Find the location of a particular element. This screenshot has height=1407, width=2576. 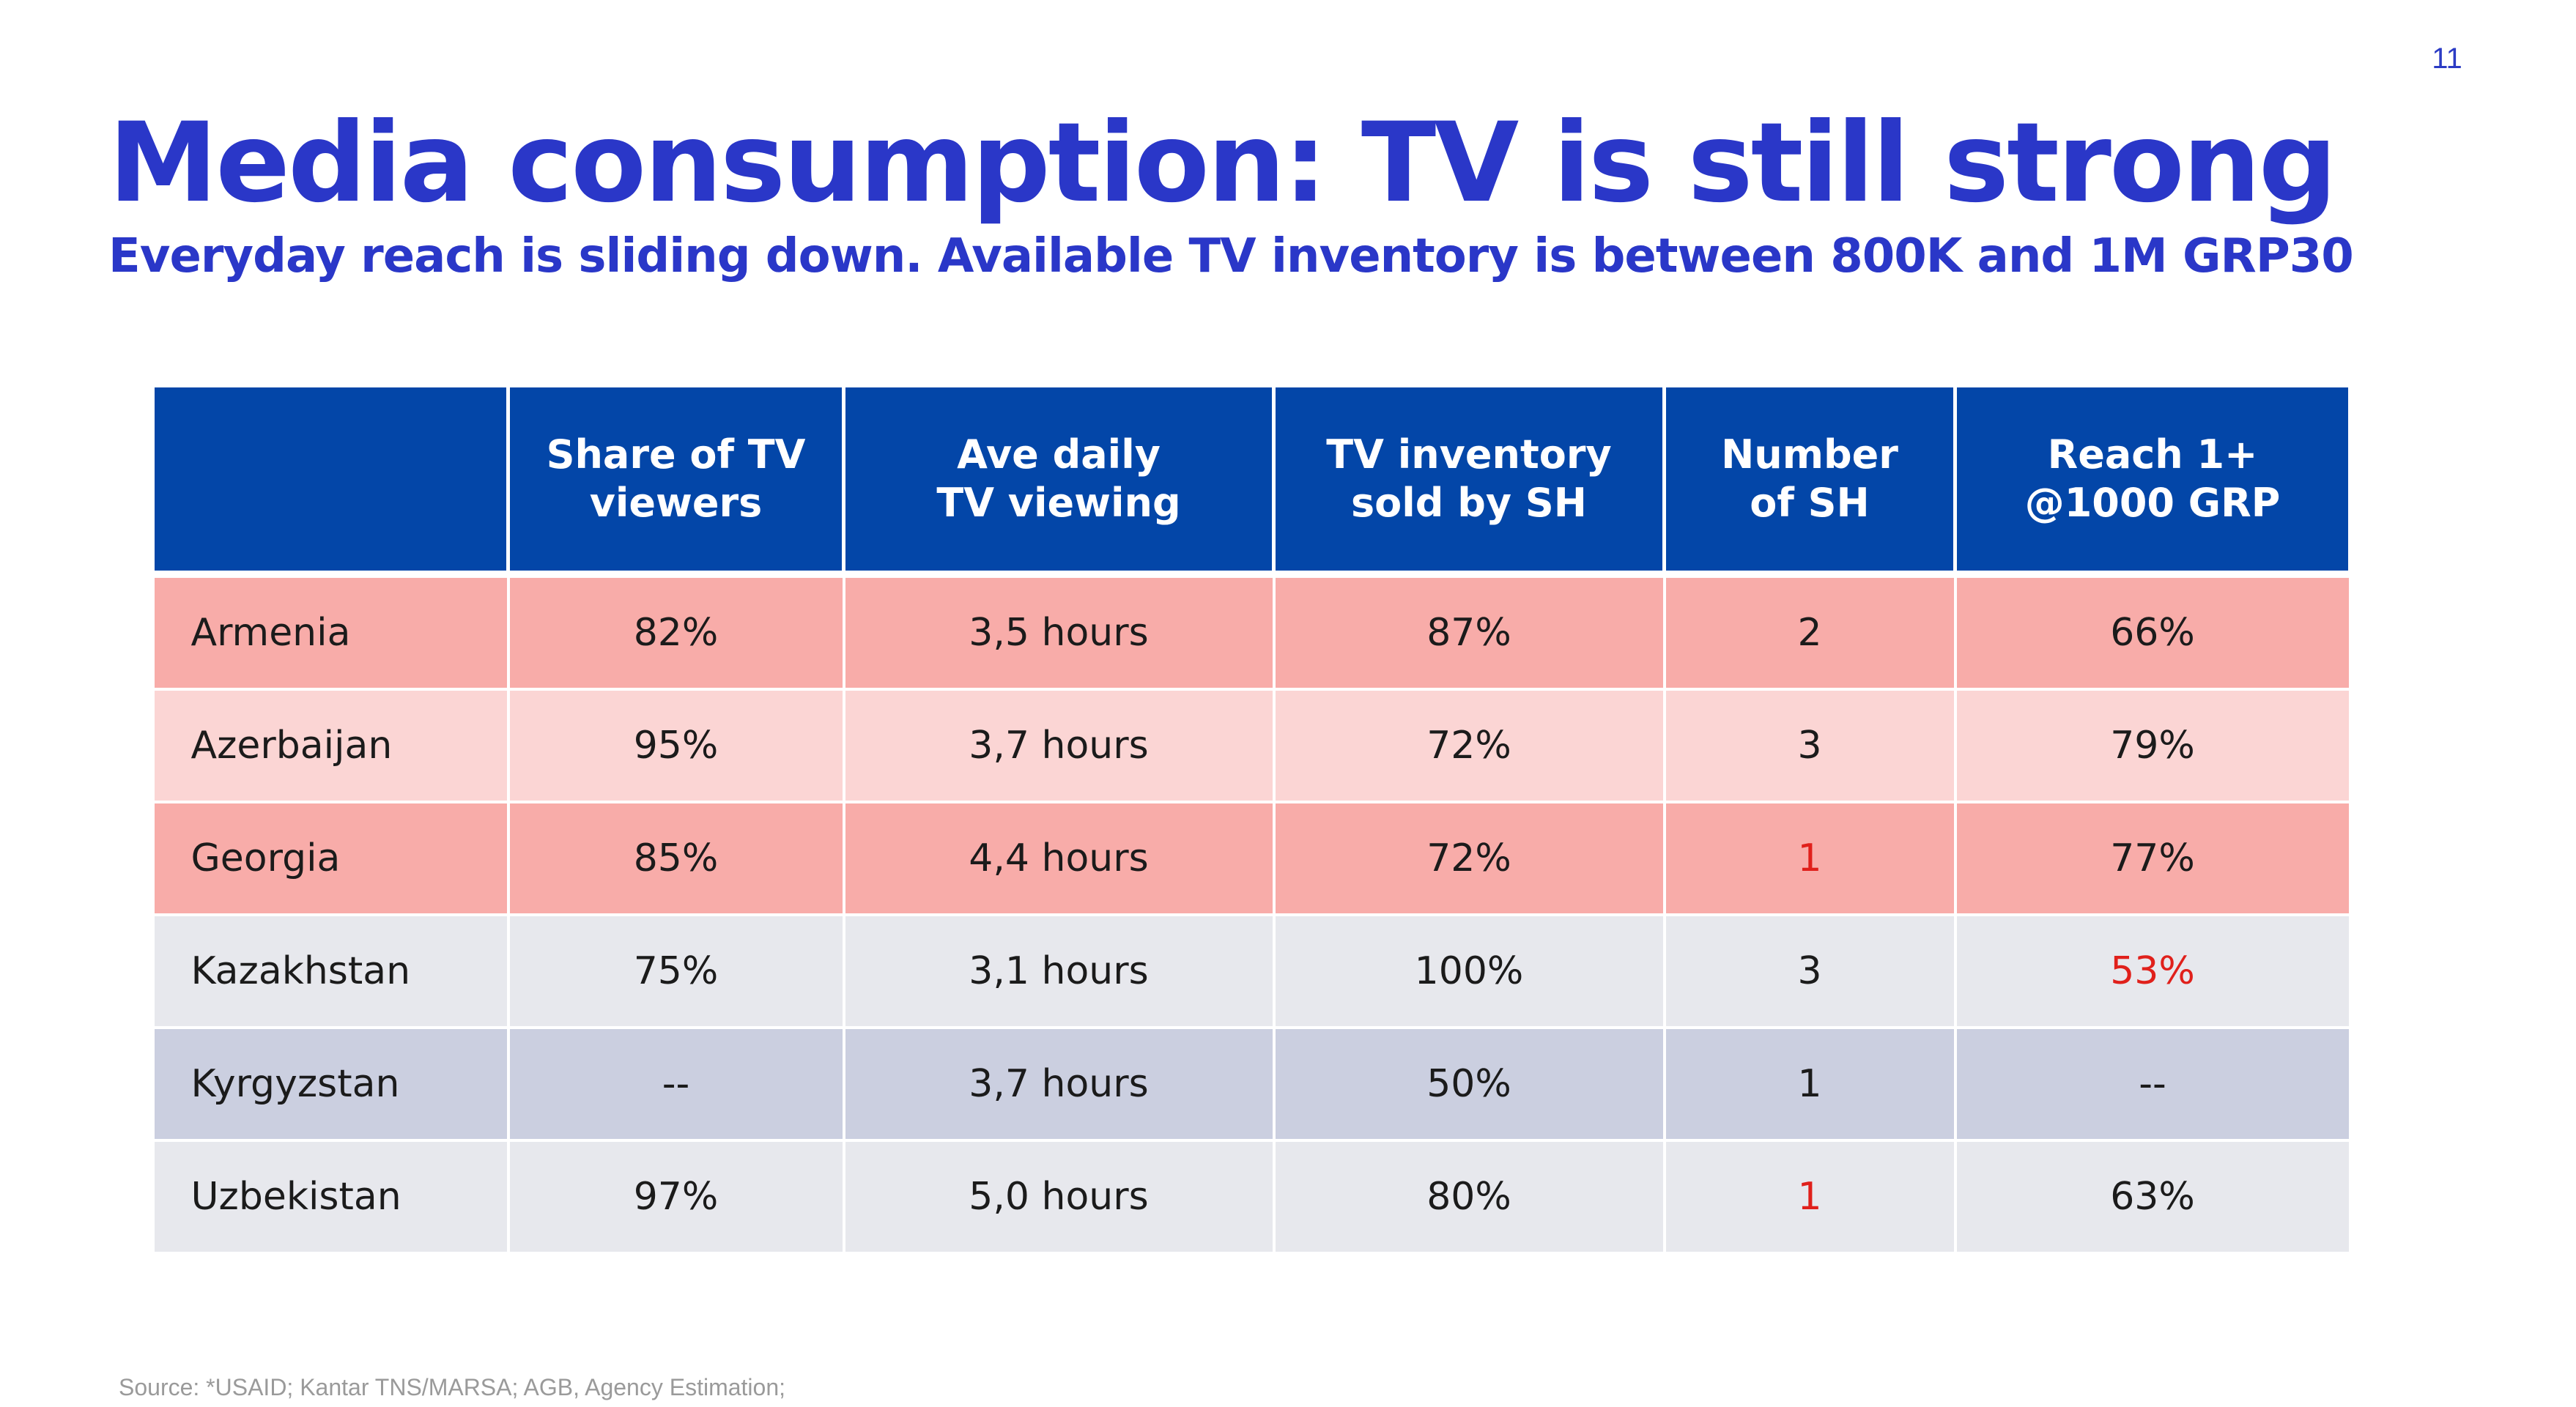

cell-share: 97% is located at coordinates (675, 1197).